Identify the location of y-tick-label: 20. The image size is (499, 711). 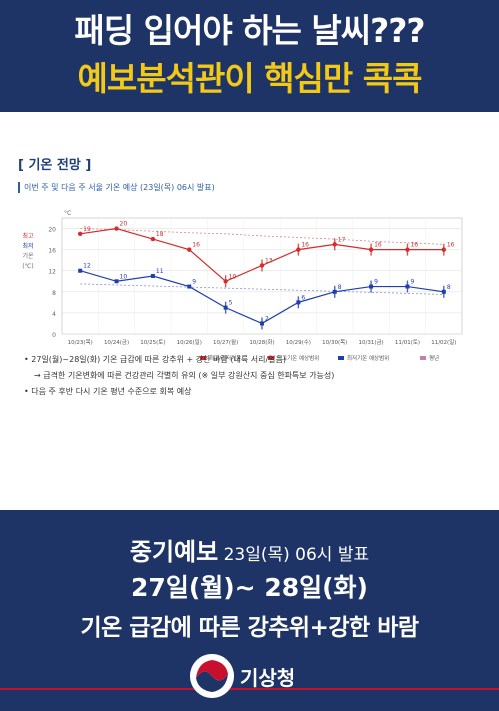
(52, 230).